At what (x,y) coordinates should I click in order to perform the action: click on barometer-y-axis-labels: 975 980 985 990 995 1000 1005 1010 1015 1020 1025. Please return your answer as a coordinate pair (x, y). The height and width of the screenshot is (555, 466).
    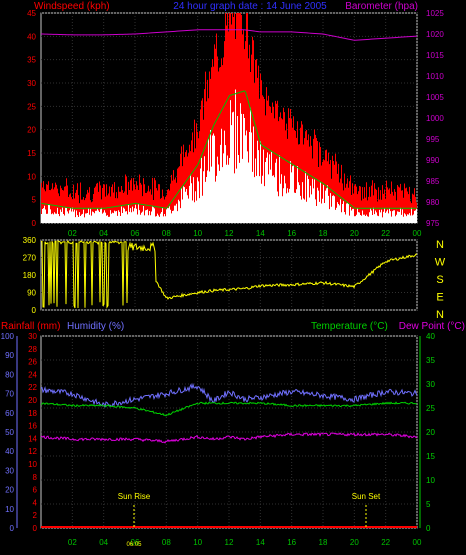
    Looking at the image, I should click on (435, 118).